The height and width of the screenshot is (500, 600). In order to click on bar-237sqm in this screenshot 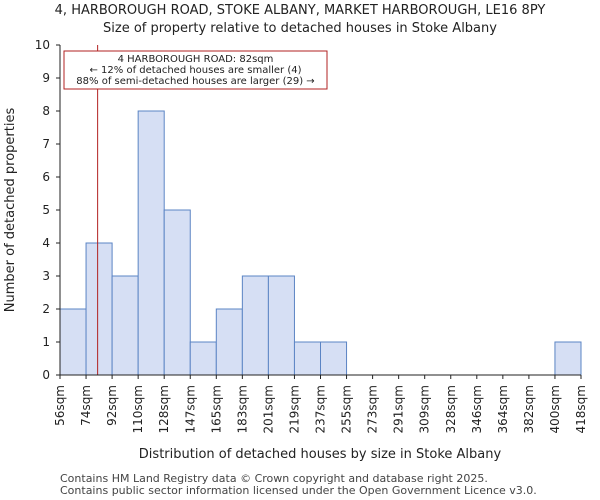, I will do `click(334, 358)`.